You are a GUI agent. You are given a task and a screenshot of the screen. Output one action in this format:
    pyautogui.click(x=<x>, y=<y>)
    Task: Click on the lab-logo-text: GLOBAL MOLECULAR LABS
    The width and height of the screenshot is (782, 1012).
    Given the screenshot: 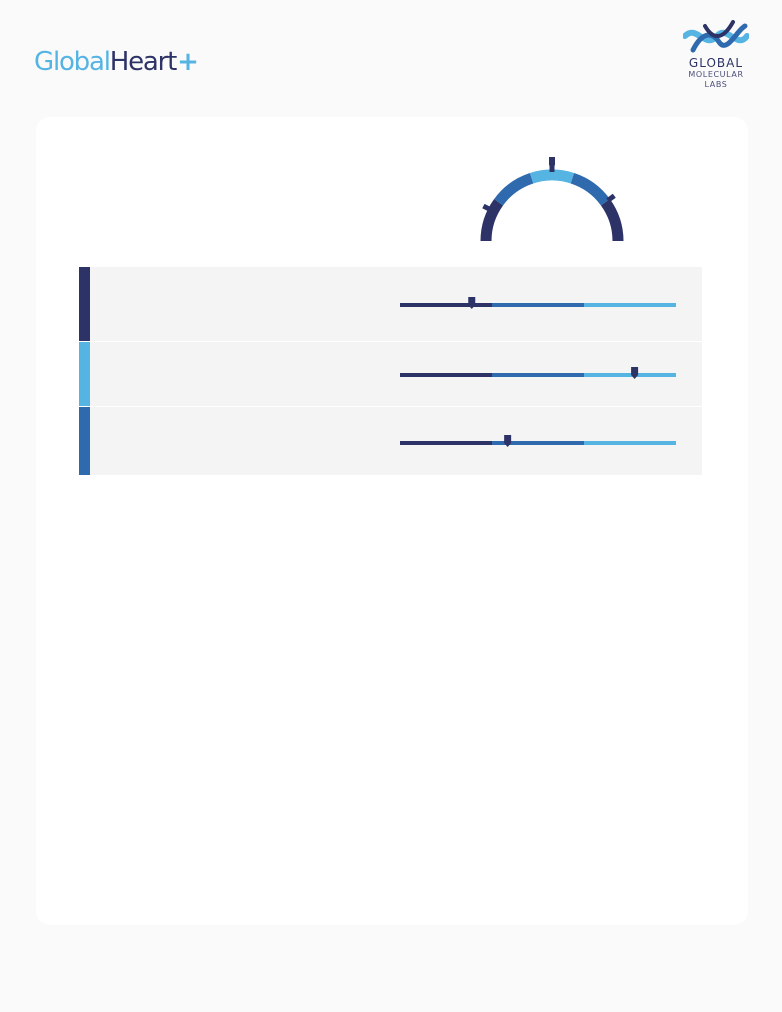 What is the action you would take?
    pyautogui.click(x=716, y=73)
    